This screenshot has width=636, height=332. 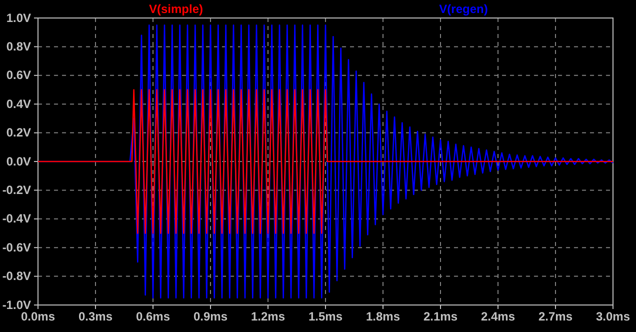 What do you see at coordinates (613, 317) in the screenshot?
I see `x-tick-label: 3.0ms` at bounding box center [613, 317].